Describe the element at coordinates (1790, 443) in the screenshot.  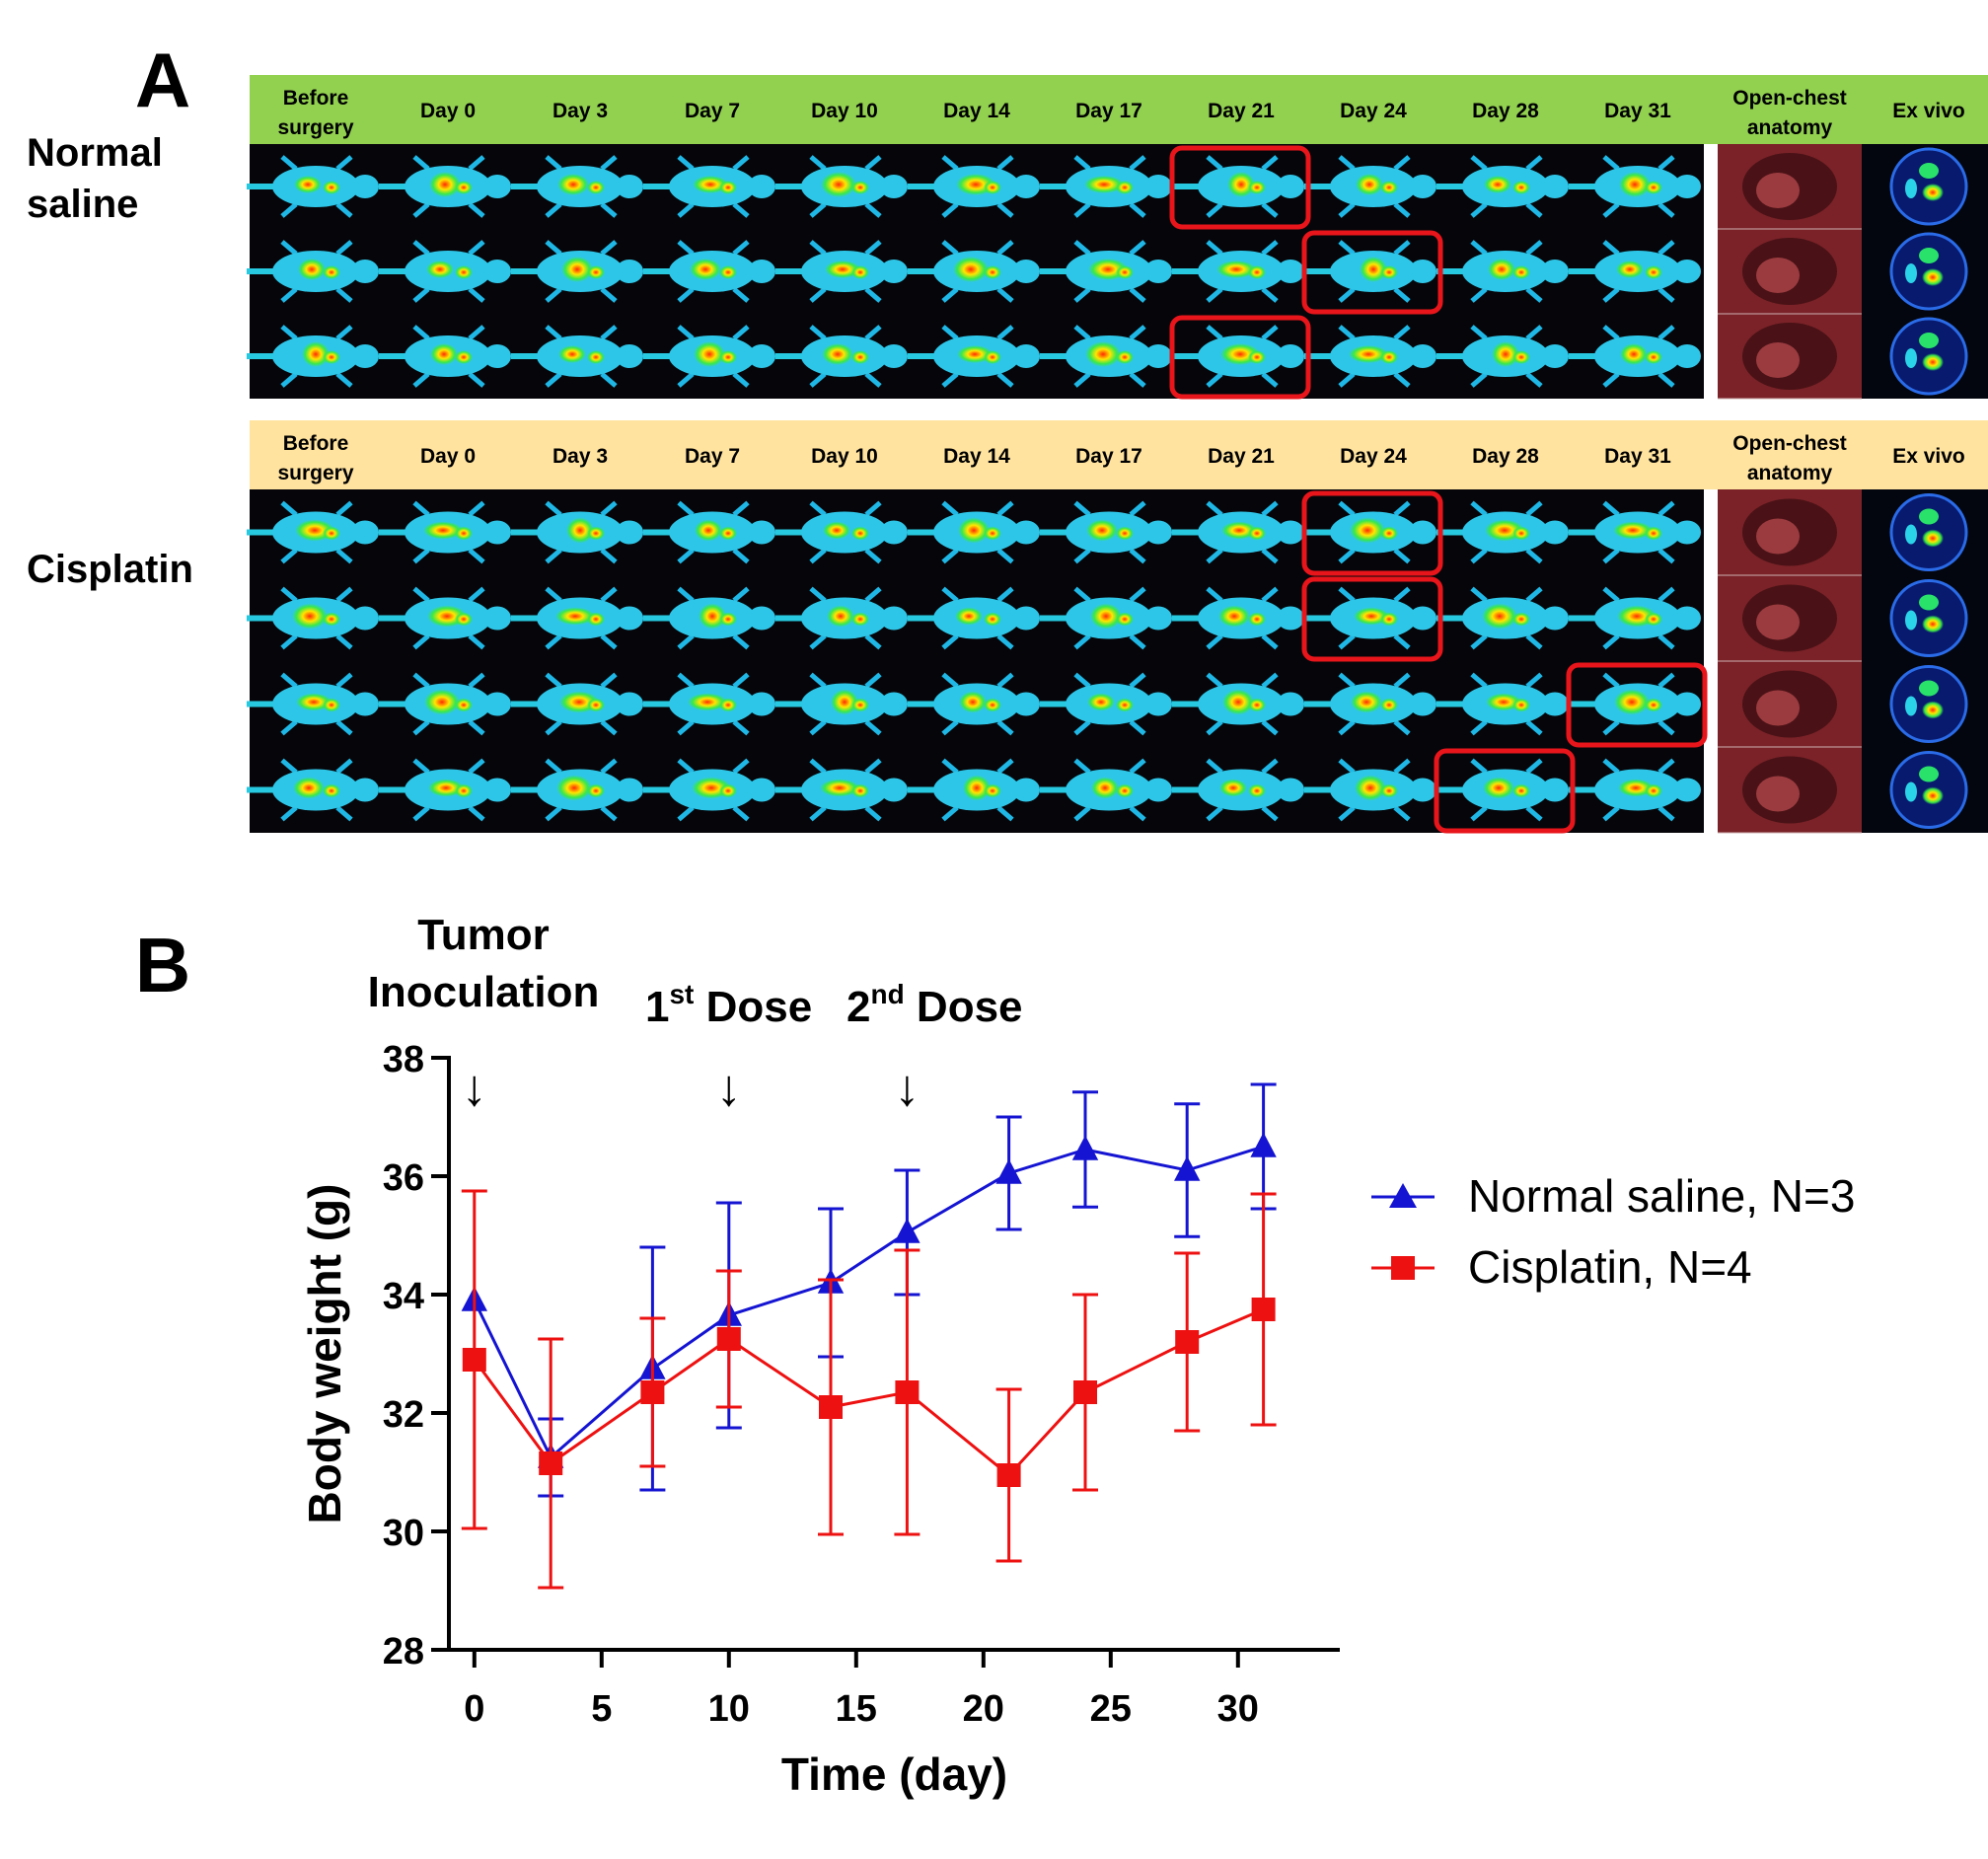
I see `column-header-label: Open-chest` at that location.